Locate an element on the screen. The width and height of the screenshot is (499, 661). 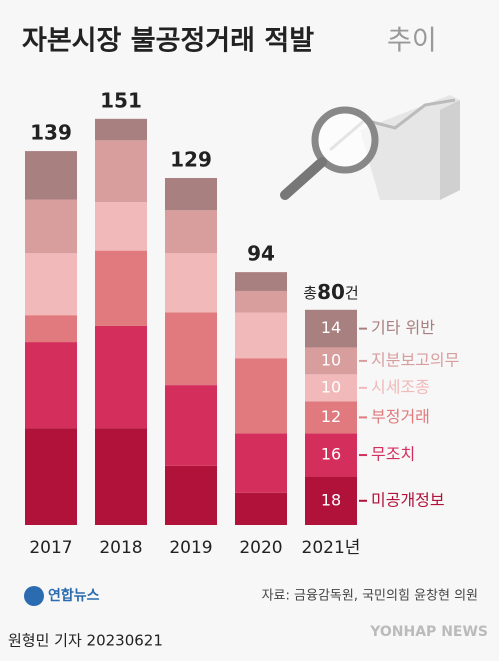
legend-label: 기타 위반 is located at coordinates (403, 327).